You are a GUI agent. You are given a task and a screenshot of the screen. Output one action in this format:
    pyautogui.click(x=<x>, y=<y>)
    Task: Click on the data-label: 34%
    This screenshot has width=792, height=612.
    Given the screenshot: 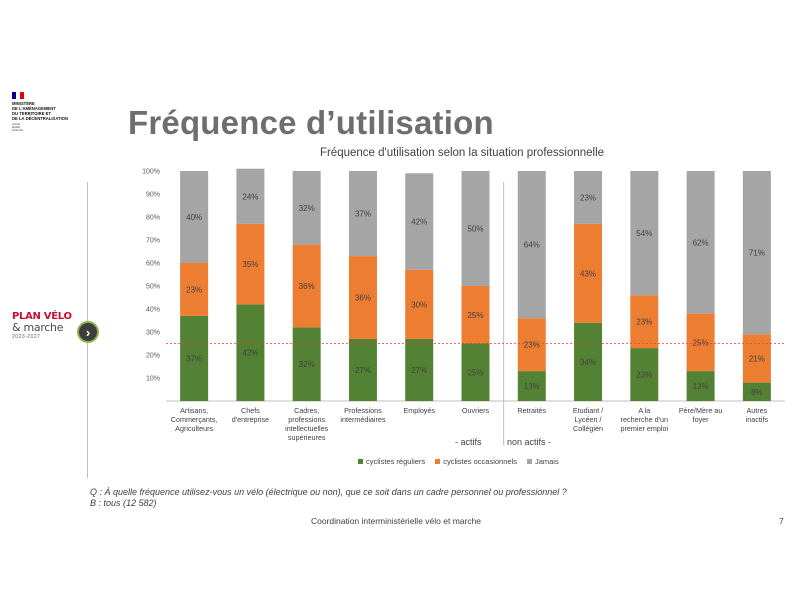 What is the action you would take?
    pyautogui.click(x=588, y=362)
    